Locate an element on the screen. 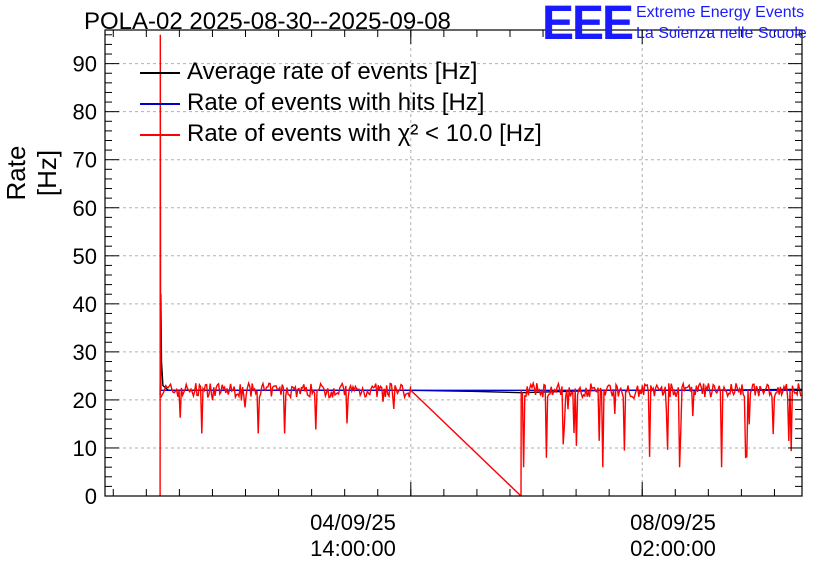 The image size is (836, 572). y-tick-label: 70 is located at coordinates (85, 160).